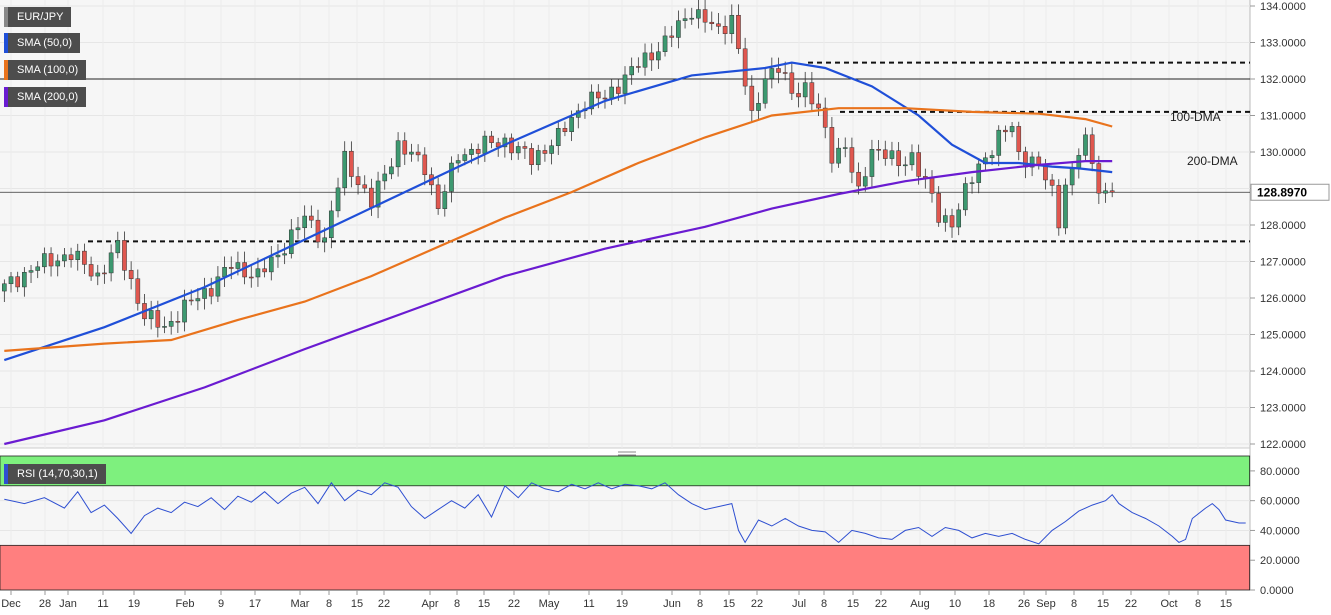 The image size is (1331, 615). I want to click on axis-gutter, so click(1290, 307).